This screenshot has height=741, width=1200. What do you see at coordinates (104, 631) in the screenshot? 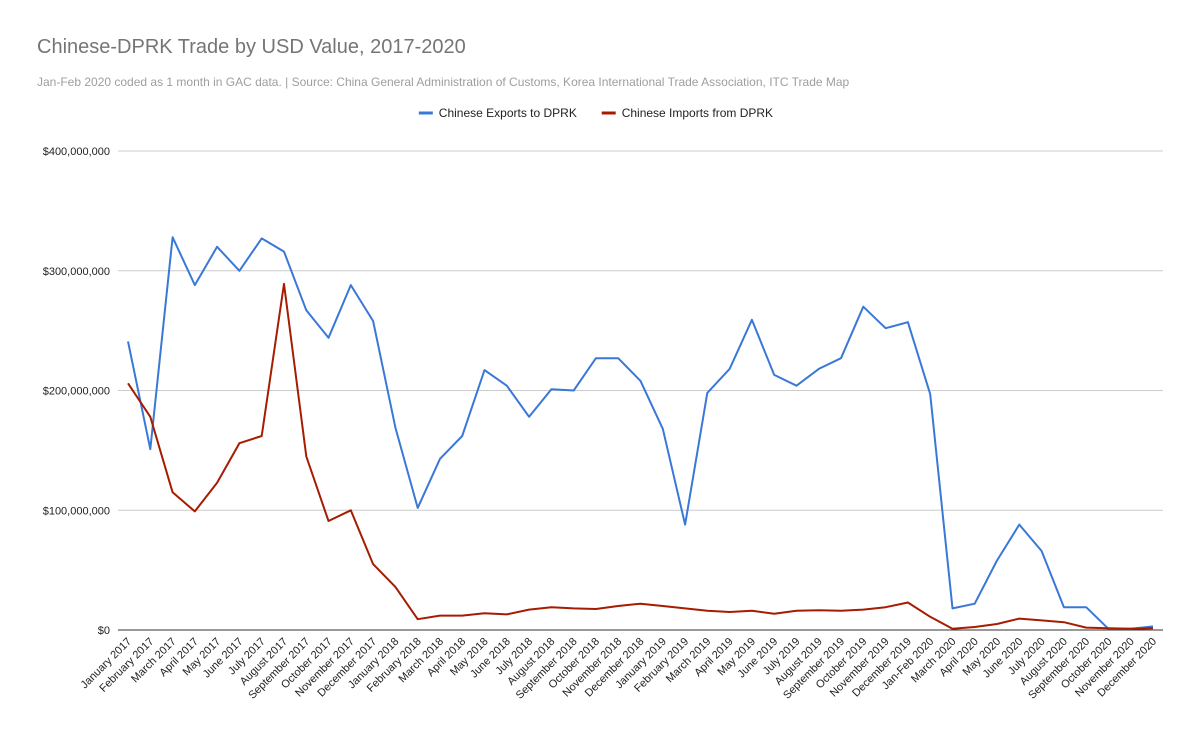
I see `y-tick-label: $0` at bounding box center [104, 631].